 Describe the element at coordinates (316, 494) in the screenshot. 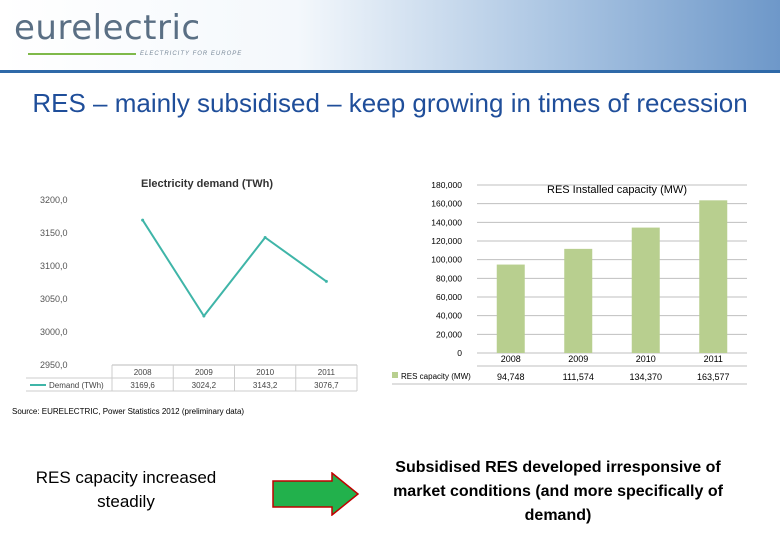

I see `right-arrow-icon` at that location.